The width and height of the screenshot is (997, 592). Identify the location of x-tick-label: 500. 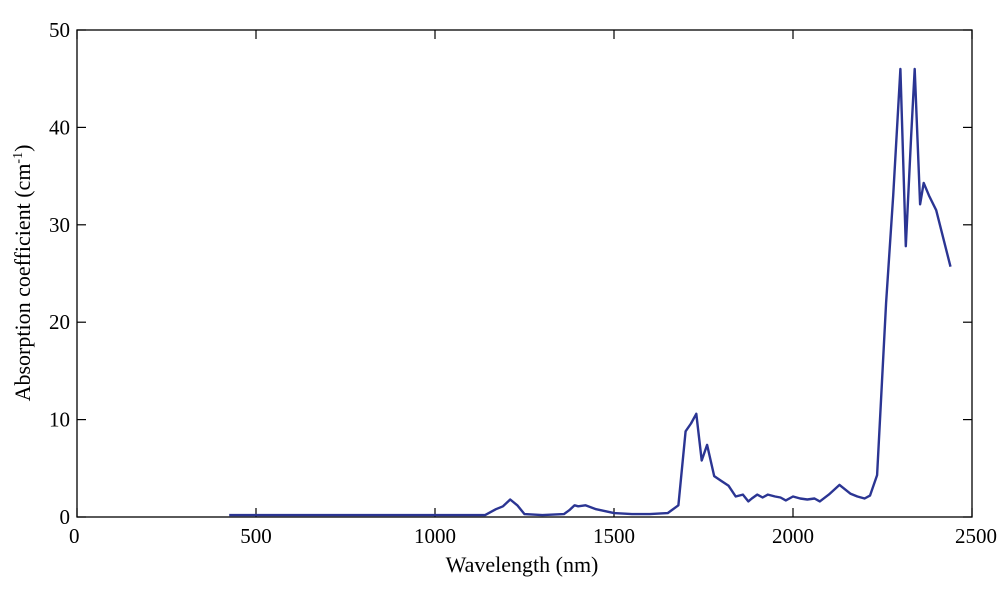
(256, 536).